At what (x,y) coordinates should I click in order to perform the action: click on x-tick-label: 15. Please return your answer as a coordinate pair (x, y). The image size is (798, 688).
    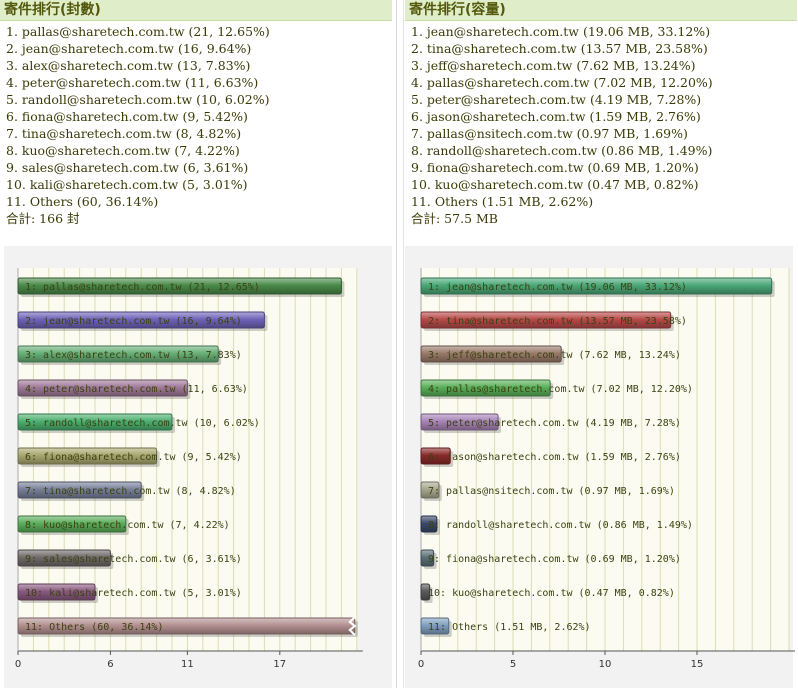
    Looking at the image, I should click on (697, 664).